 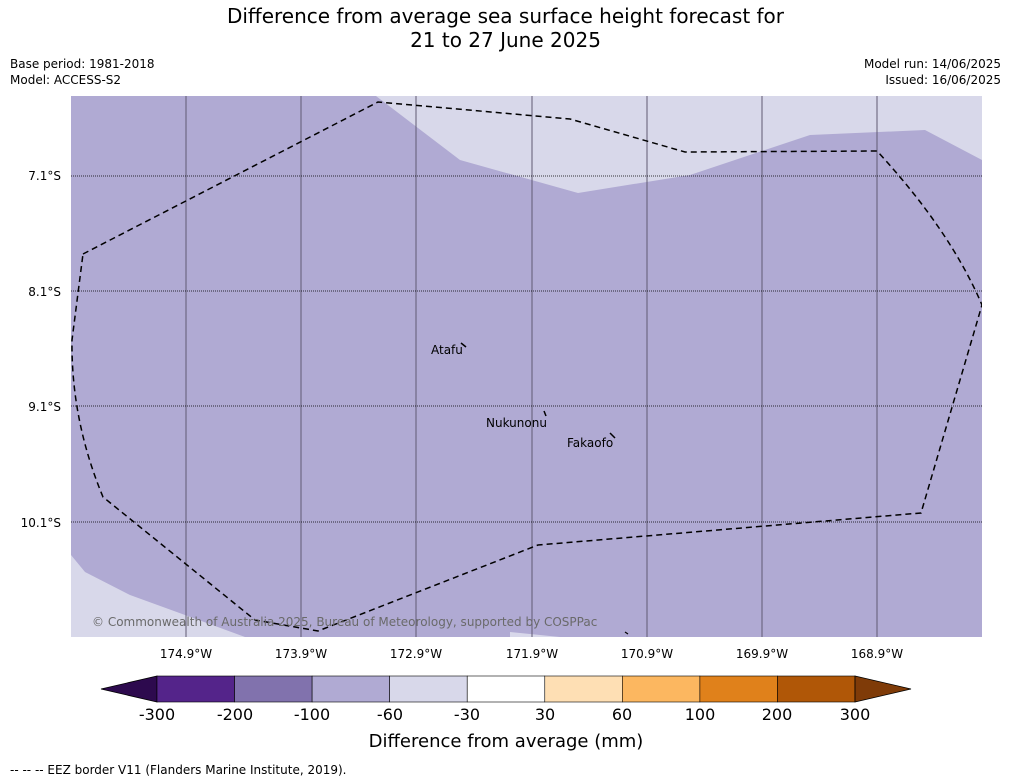 I want to click on colorbar-extend-high, so click(x=883, y=689).